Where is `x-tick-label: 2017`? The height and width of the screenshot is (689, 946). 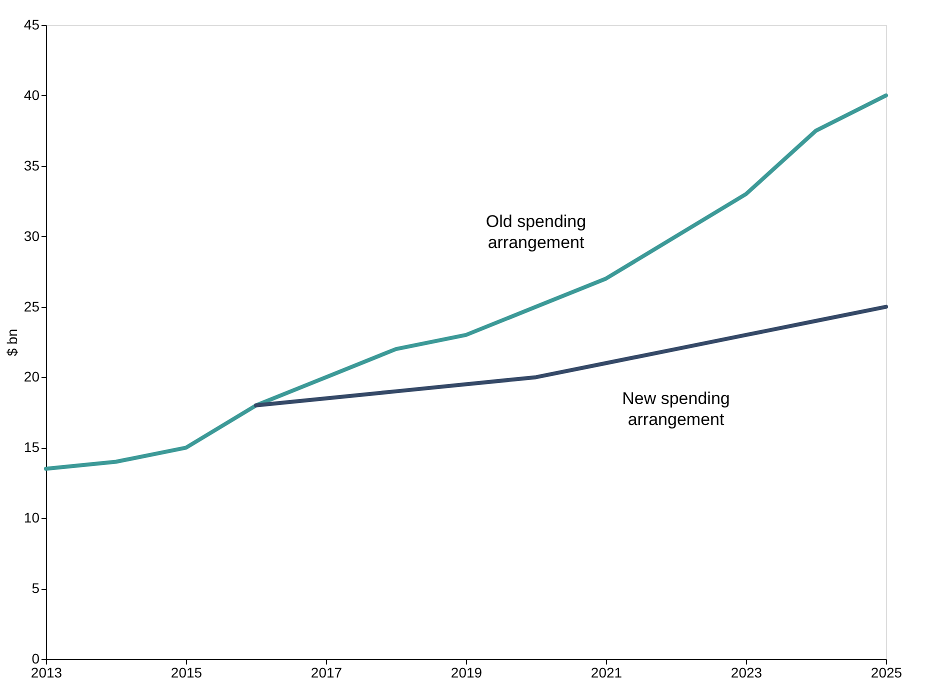 x-tick-label: 2017 is located at coordinates (326, 672).